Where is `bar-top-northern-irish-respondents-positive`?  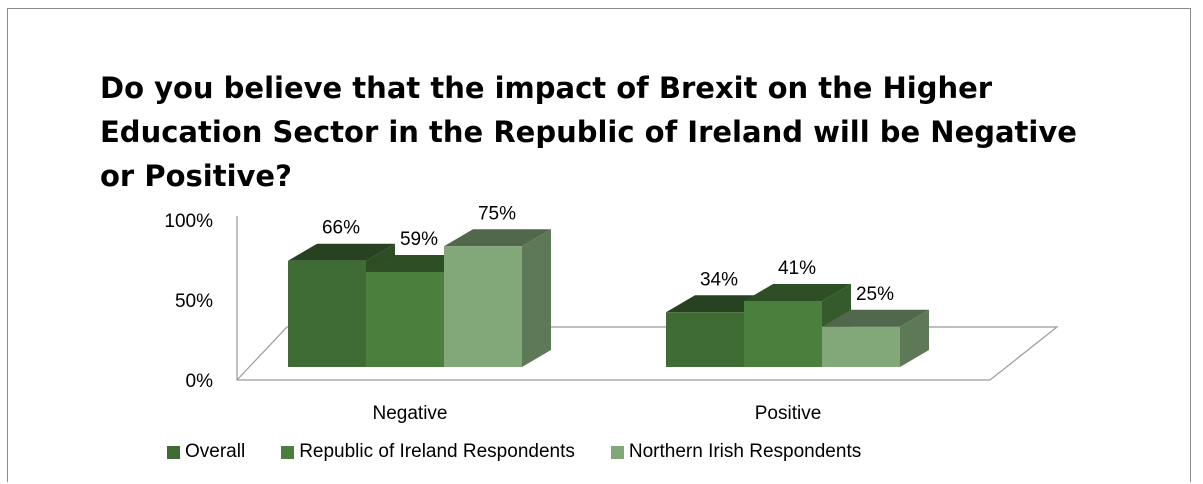 bar-top-northern-irish-respondents-positive is located at coordinates (875, 318).